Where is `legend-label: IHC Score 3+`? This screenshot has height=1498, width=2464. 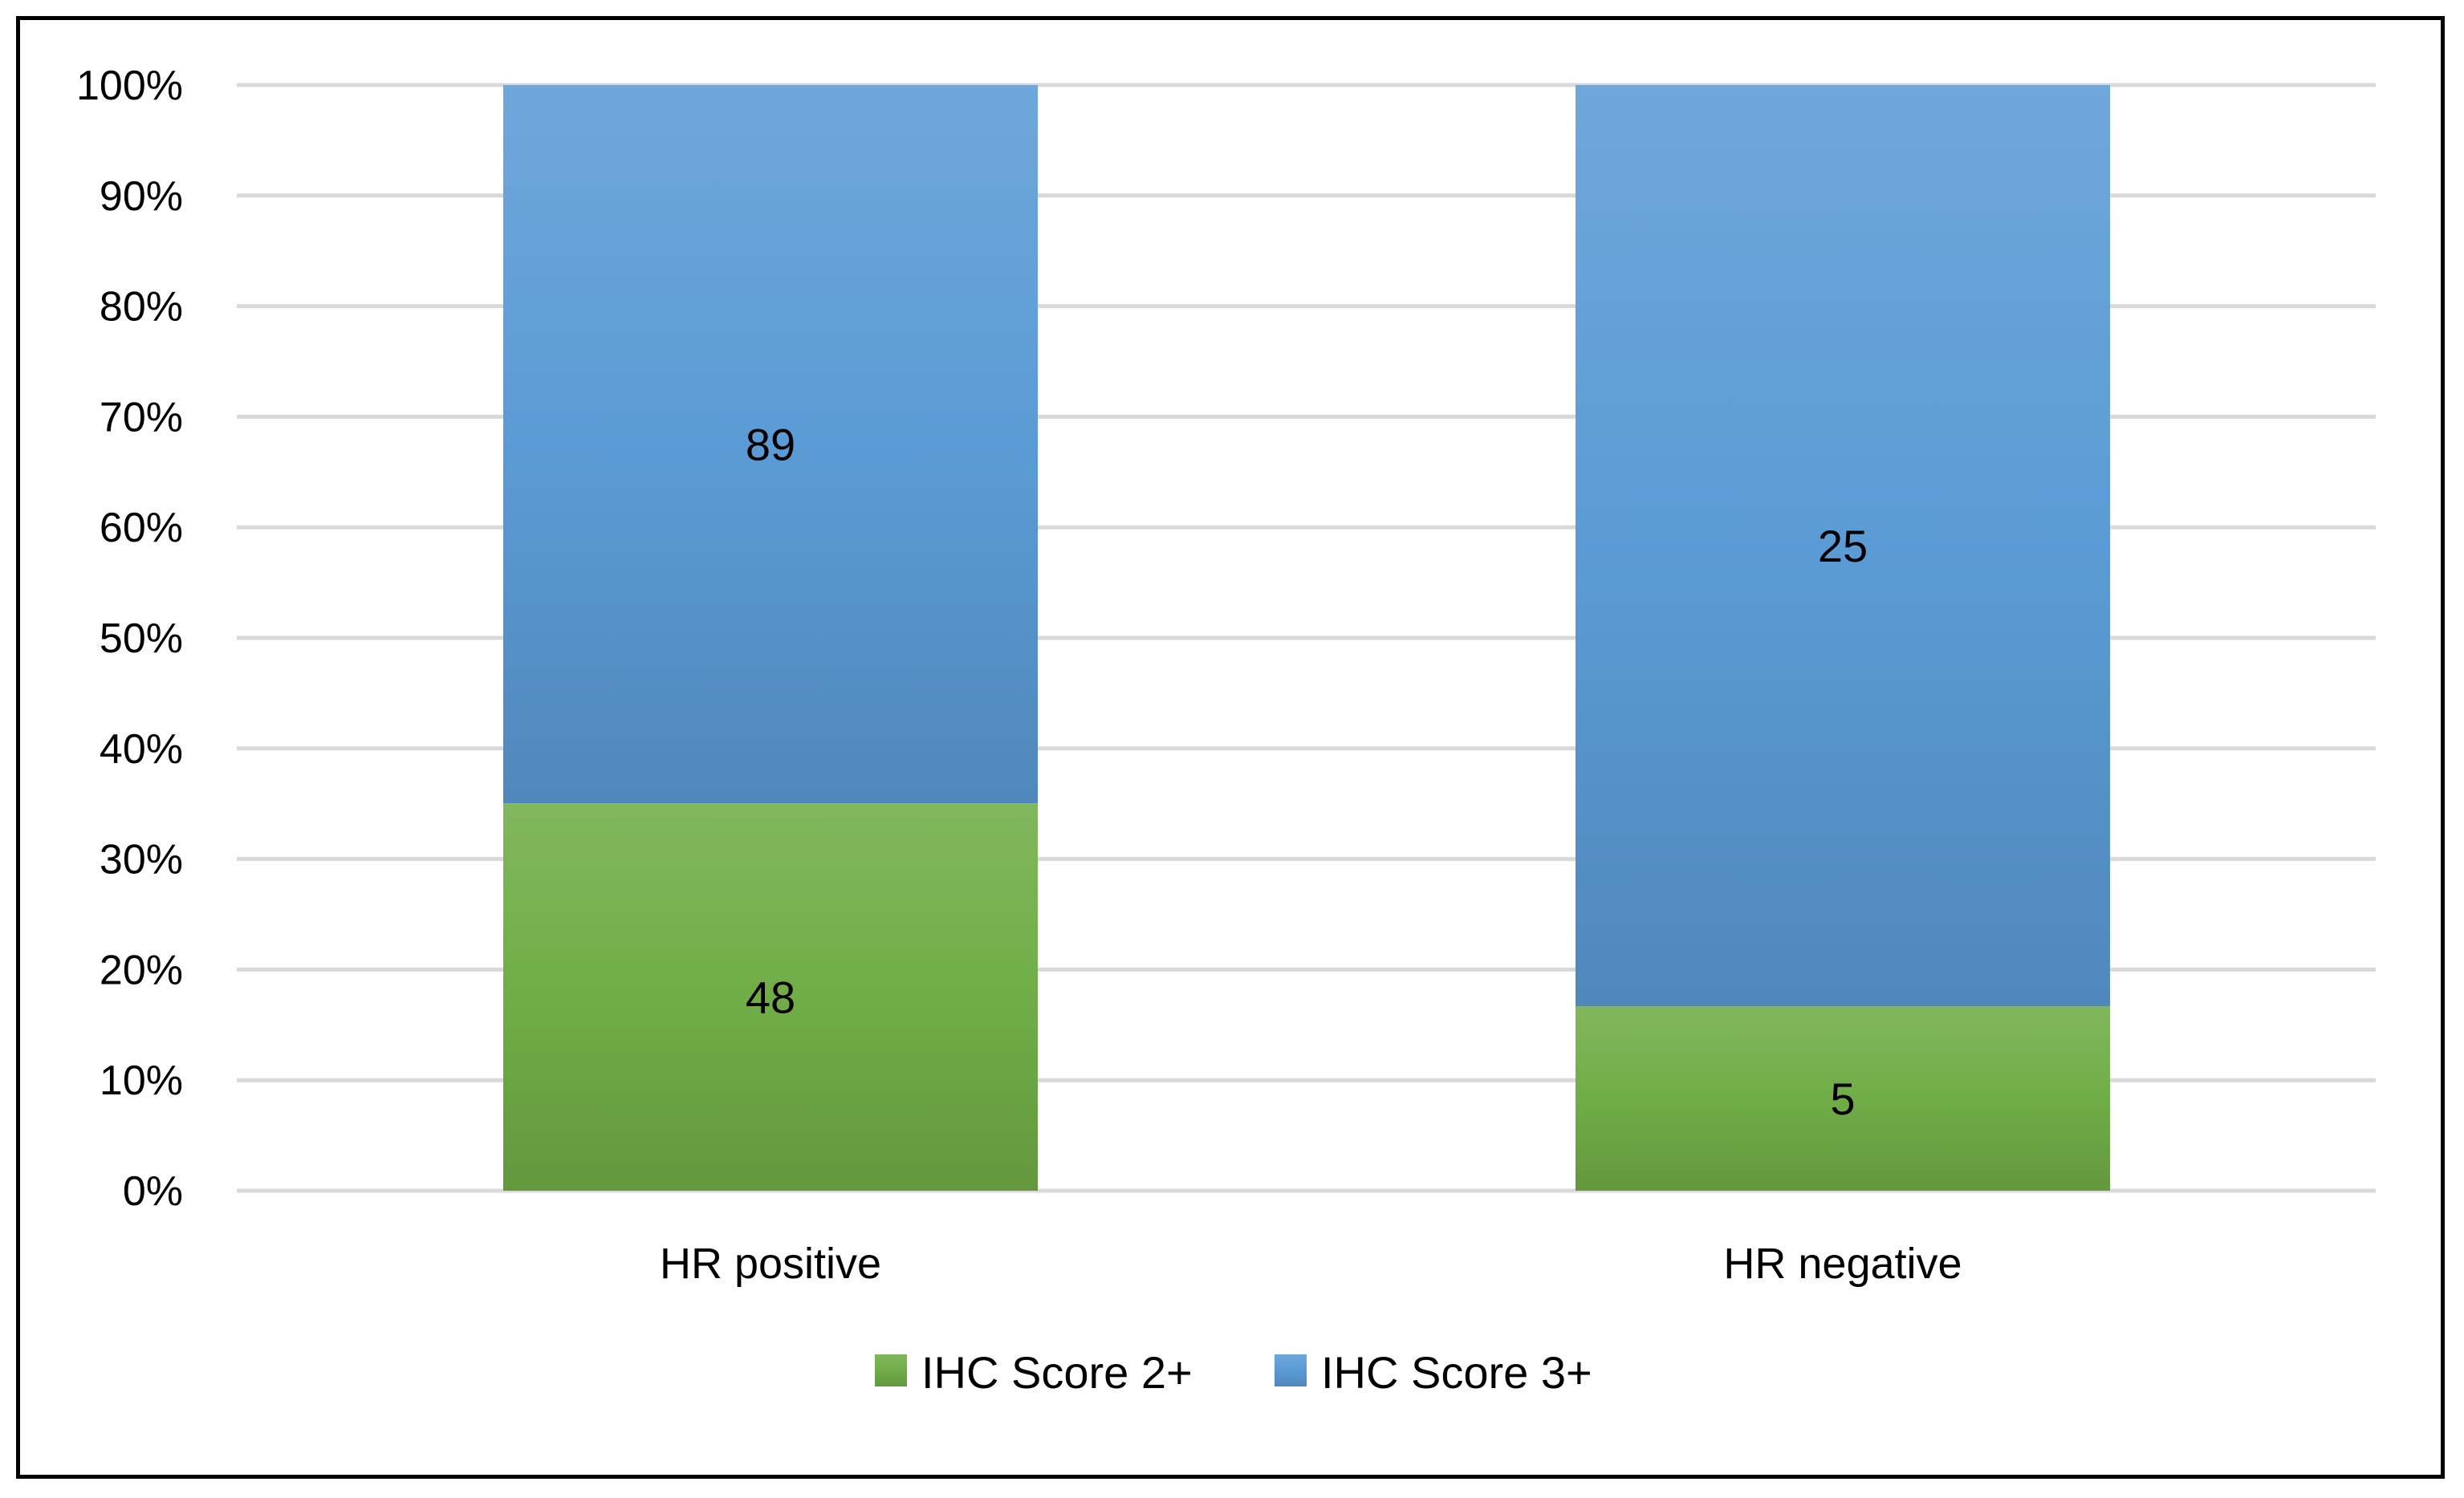
legend-label: IHC Score 3+ is located at coordinates (1457, 1372).